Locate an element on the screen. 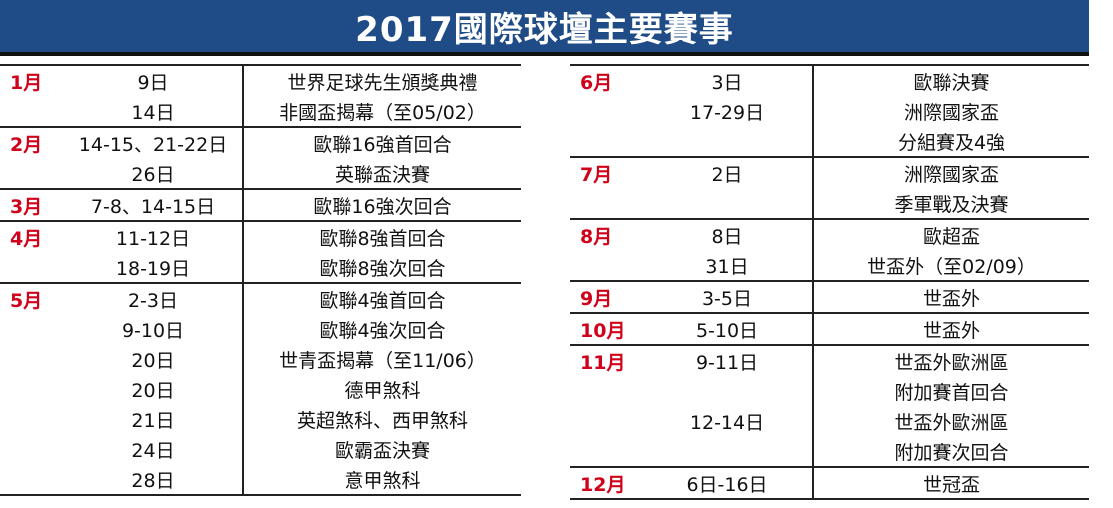 This screenshot has height=508, width=1113. date-cell: 31日 is located at coordinates (728, 265).